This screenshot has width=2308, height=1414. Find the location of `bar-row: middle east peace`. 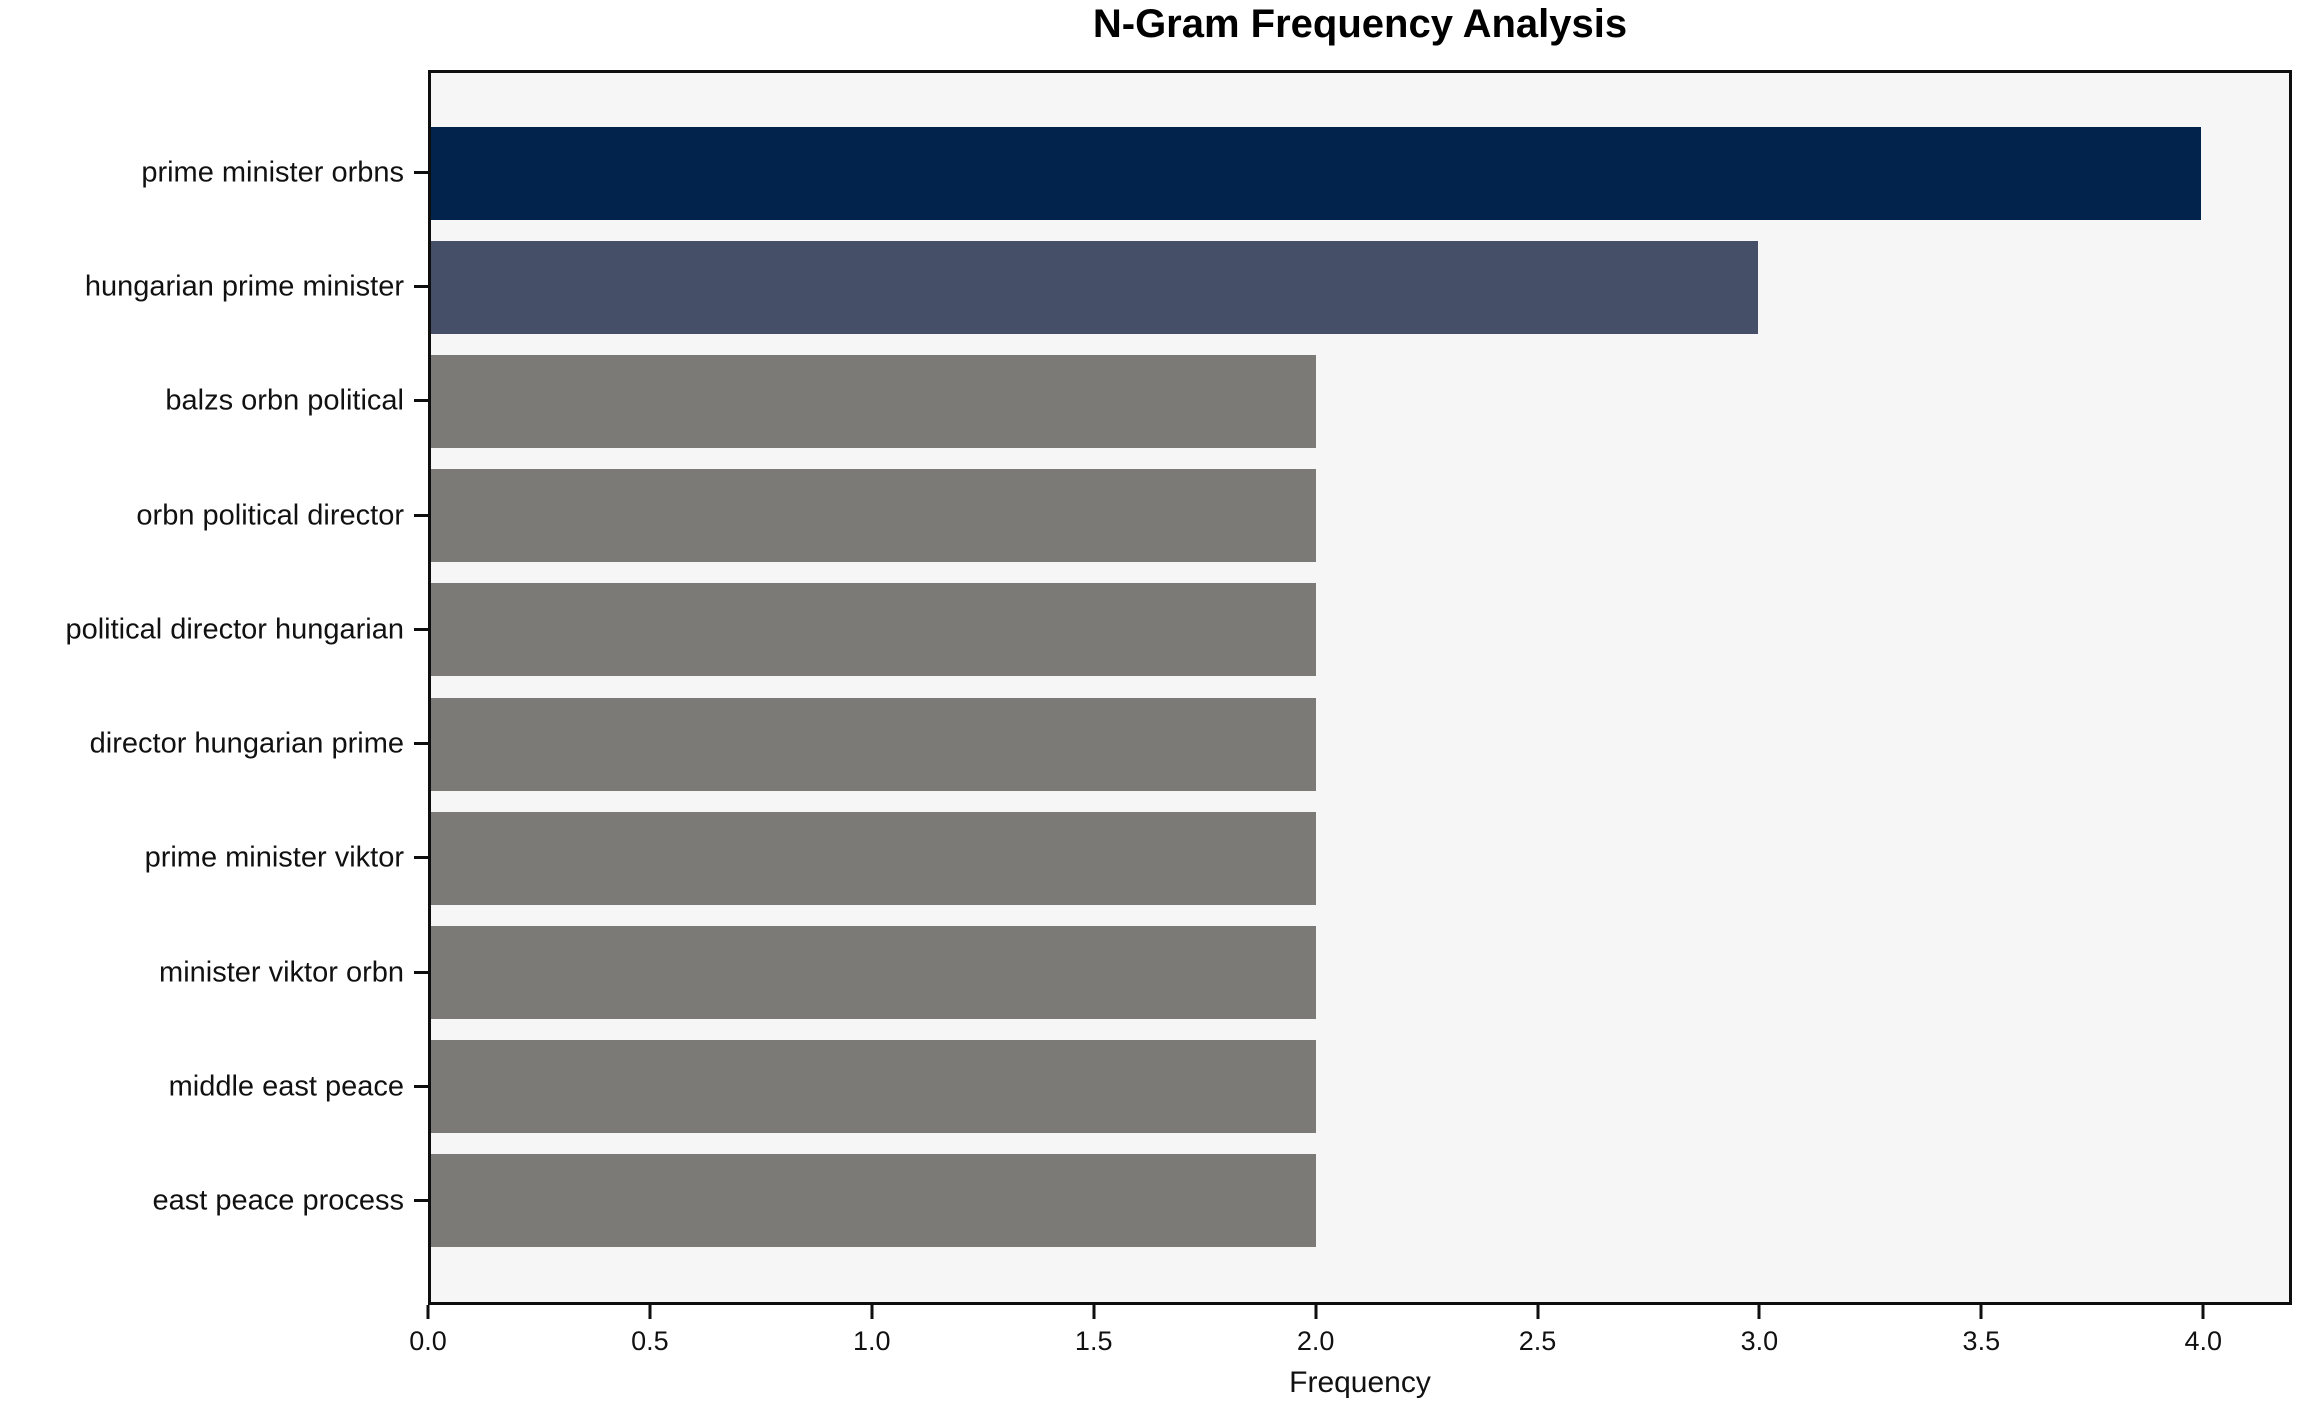

bar-row: middle east peace is located at coordinates (1229, 1087).